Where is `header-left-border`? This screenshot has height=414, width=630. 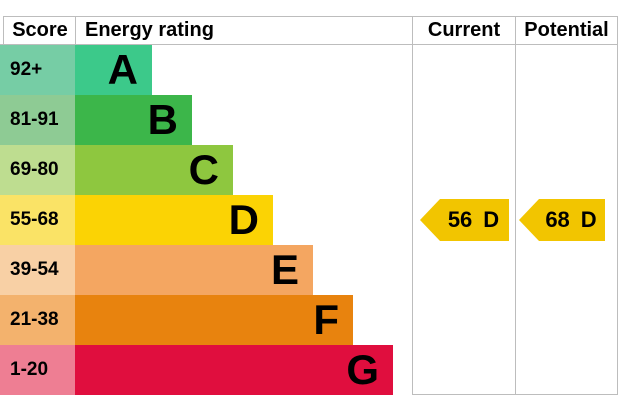
header-left-border is located at coordinates (3, 30).